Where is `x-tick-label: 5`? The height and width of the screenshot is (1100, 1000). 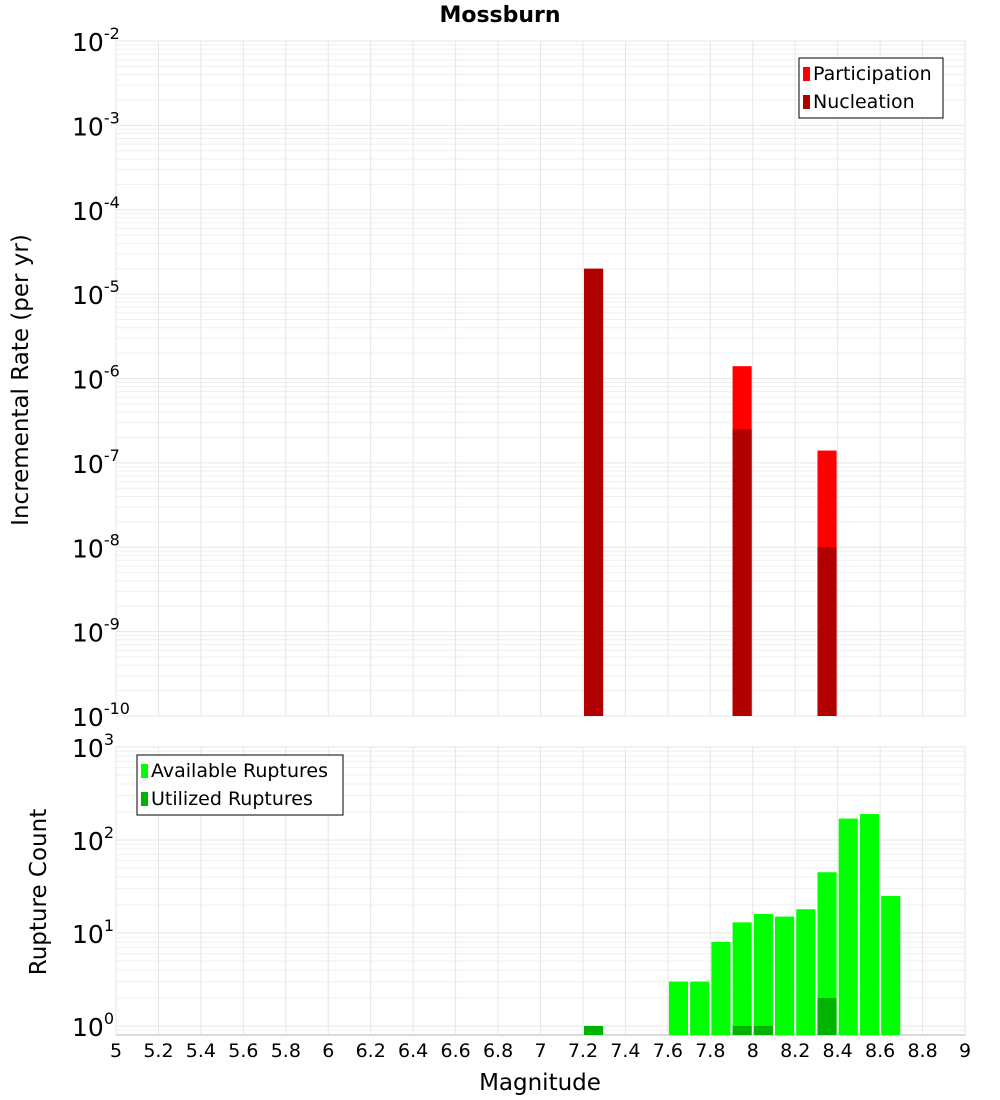
x-tick-label: 5 is located at coordinates (116, 1051).